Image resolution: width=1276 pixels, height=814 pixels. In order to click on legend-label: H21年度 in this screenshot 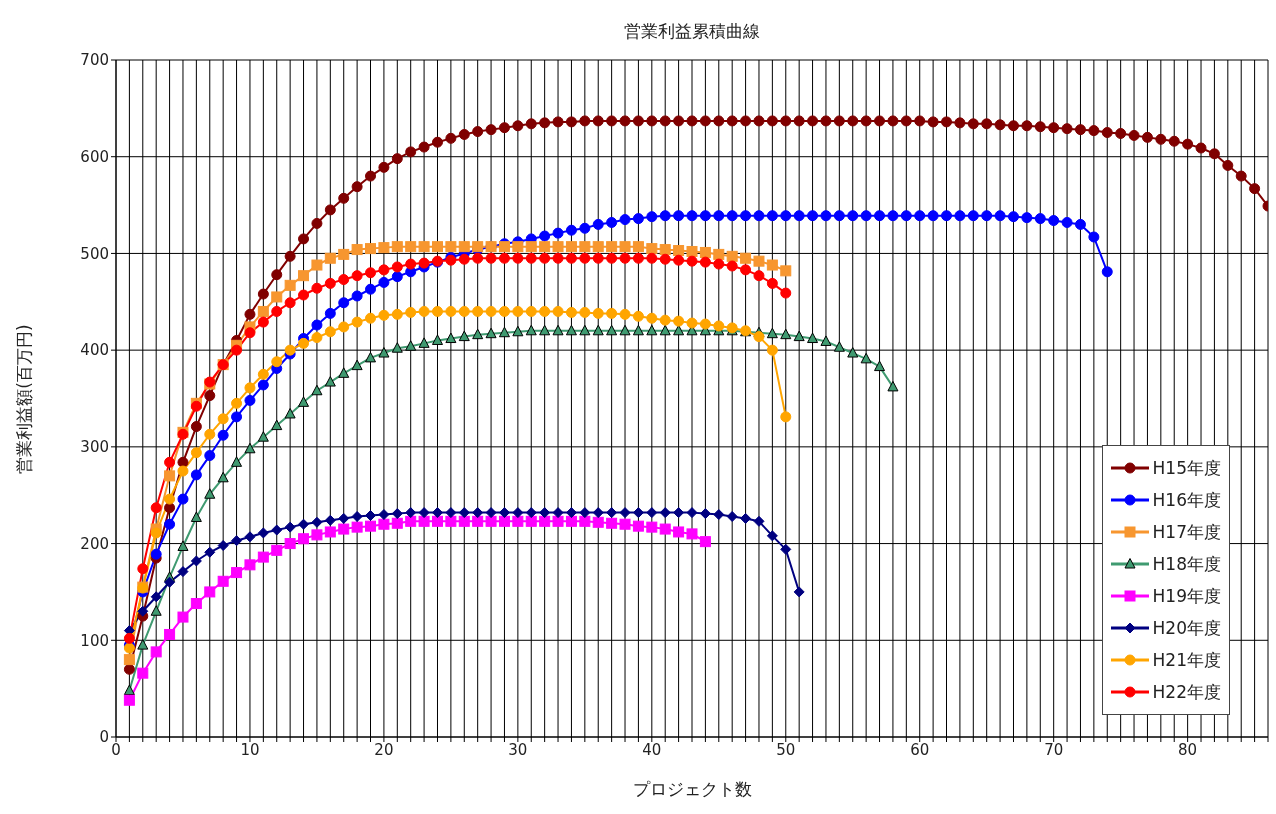, I will do `click(1186, 660)`.